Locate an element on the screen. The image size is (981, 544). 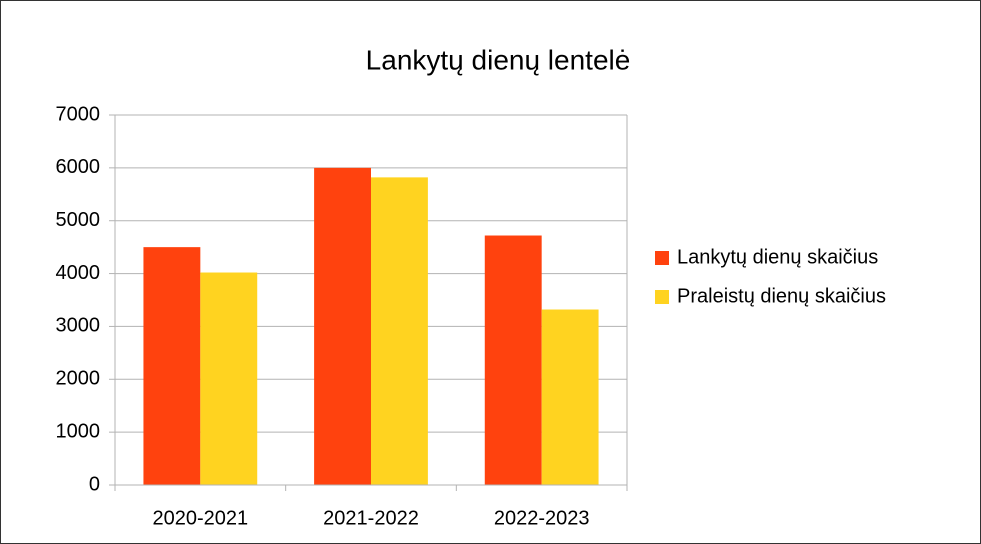
y-tick-label: 2000 is located at coordinates (78, 379).